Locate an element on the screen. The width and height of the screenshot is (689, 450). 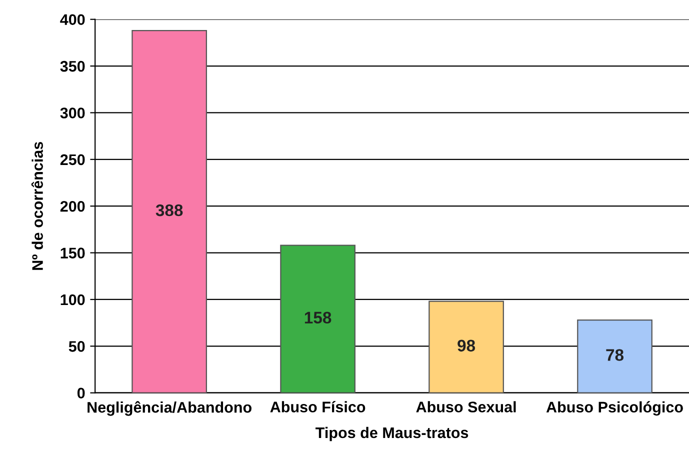
data-label: 388 is located at coordinates (169, 210).